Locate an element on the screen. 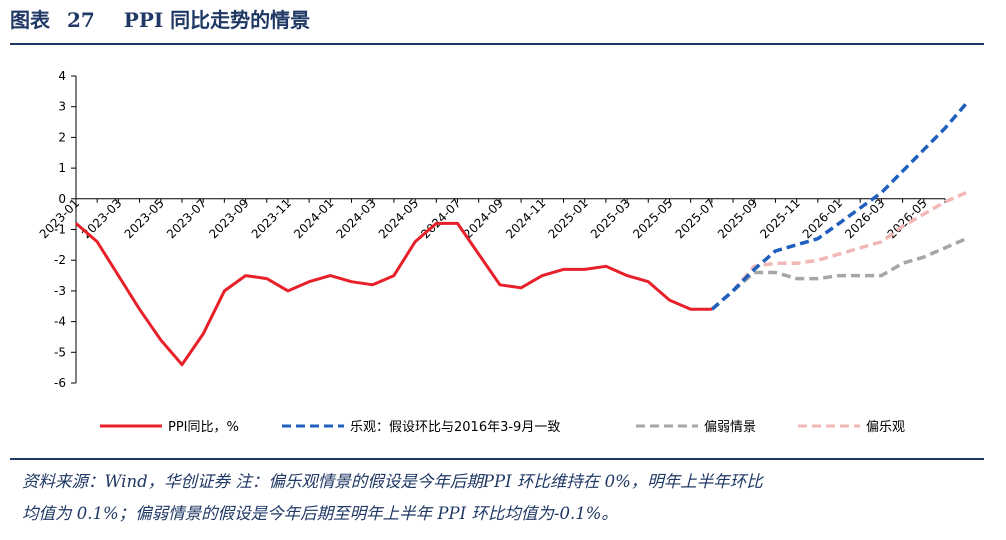 The image size is (1006, 540). x-tick-label: 2024-09 is located at coordinates (483, 218).